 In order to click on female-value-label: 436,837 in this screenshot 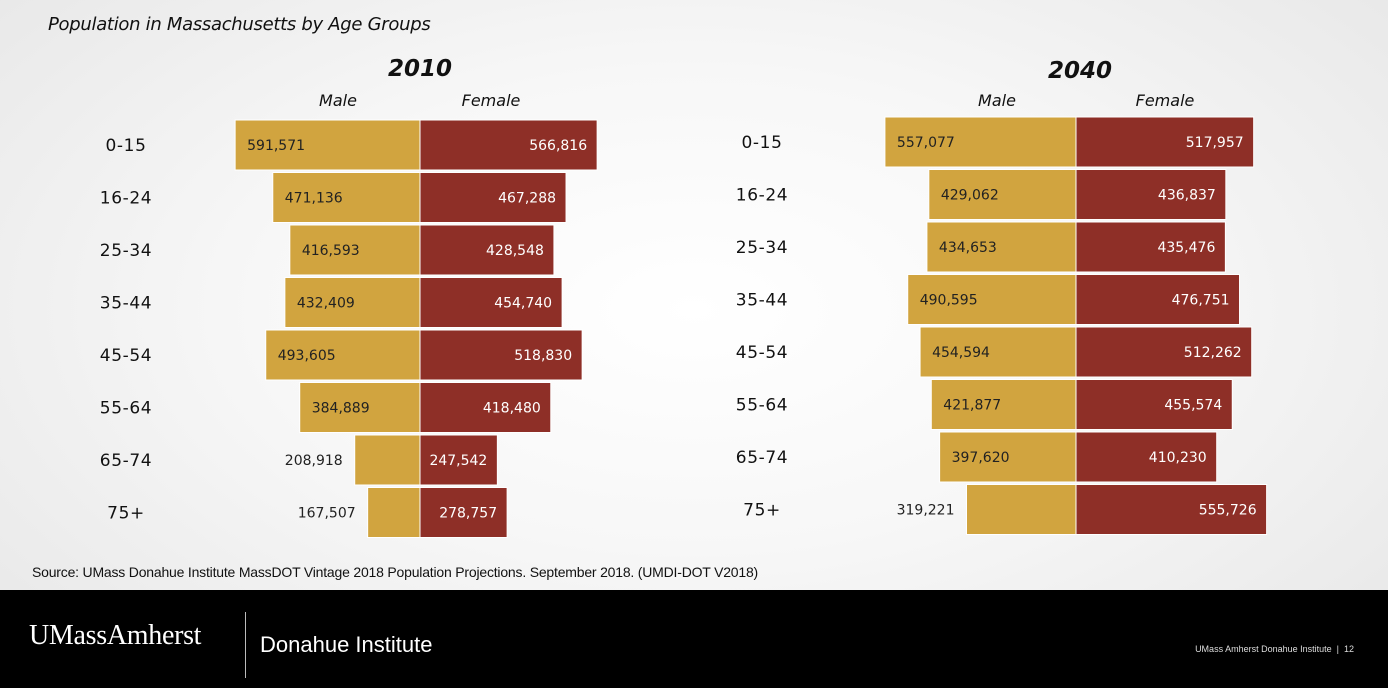, I will do `click(1187, 196)`.